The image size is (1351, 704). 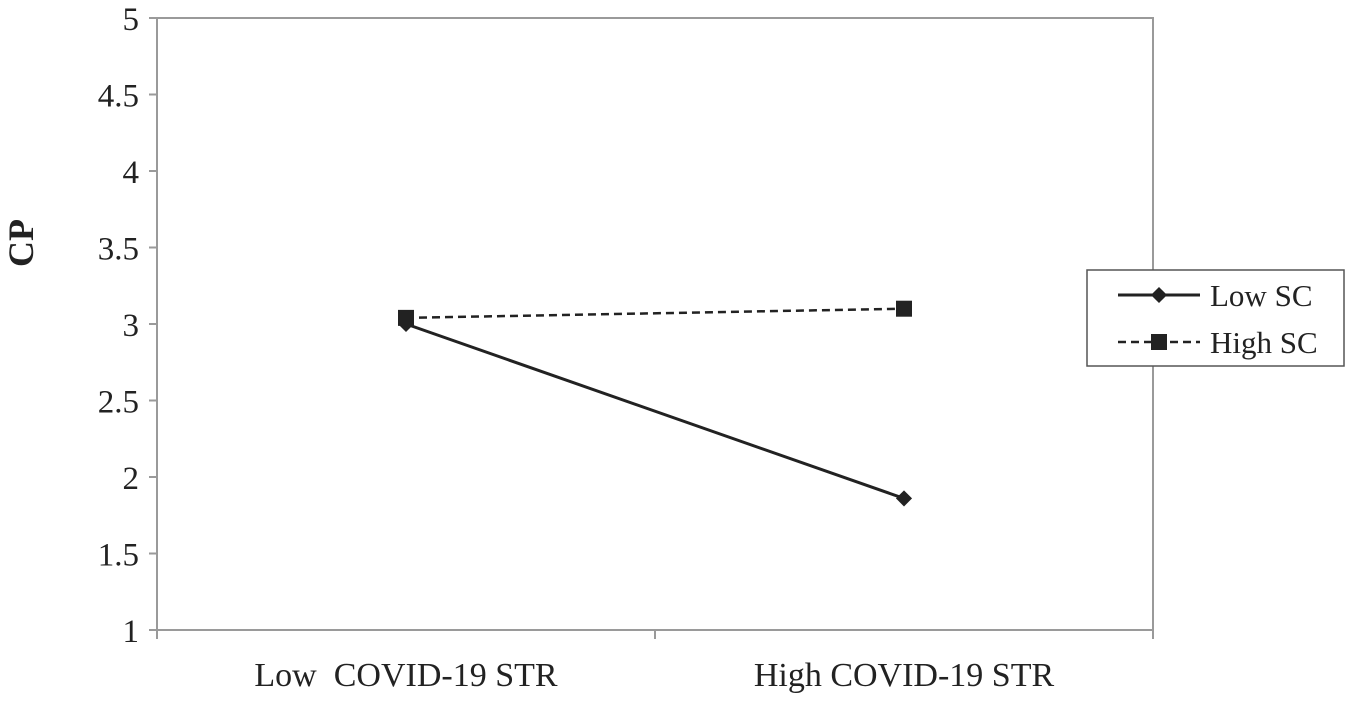 I want to click on y-tick-label-2: 2, so click(x=131, y=479).